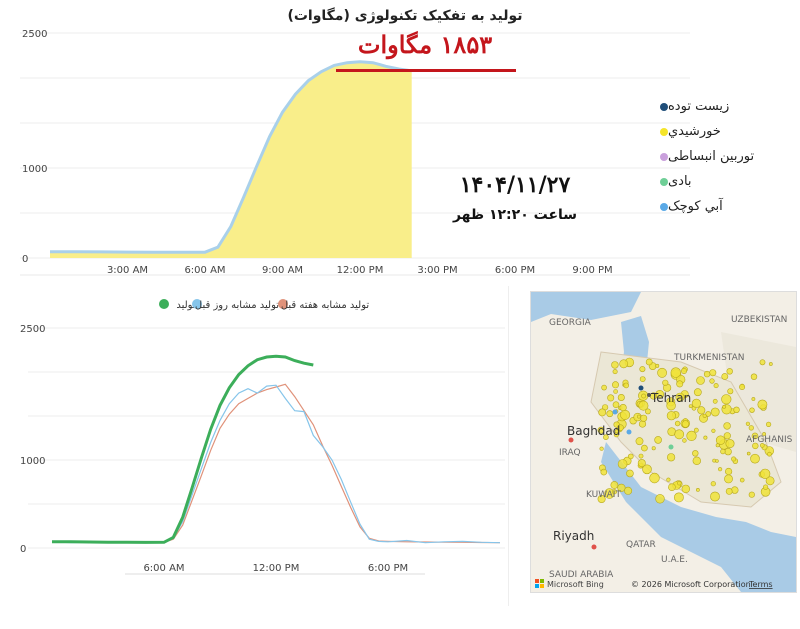 The height and width of the screenshot is (629, 800). I want to click on legend-dot-solar, so click(664, 131).